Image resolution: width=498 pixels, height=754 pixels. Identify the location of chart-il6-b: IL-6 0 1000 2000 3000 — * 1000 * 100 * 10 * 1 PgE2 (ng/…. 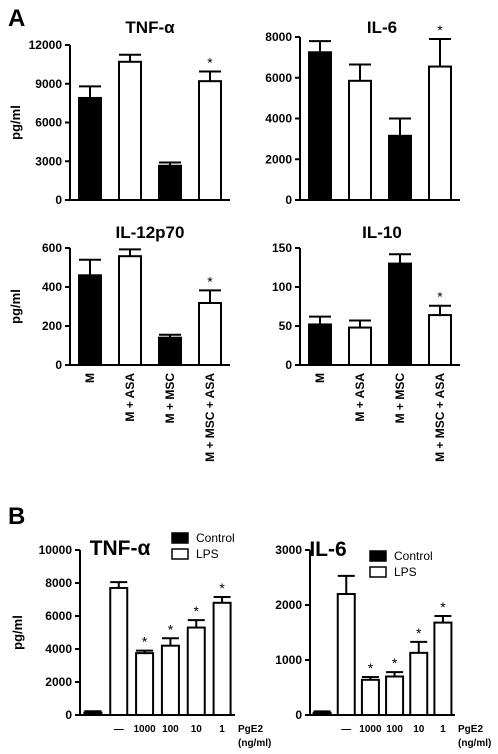
(383, 643).